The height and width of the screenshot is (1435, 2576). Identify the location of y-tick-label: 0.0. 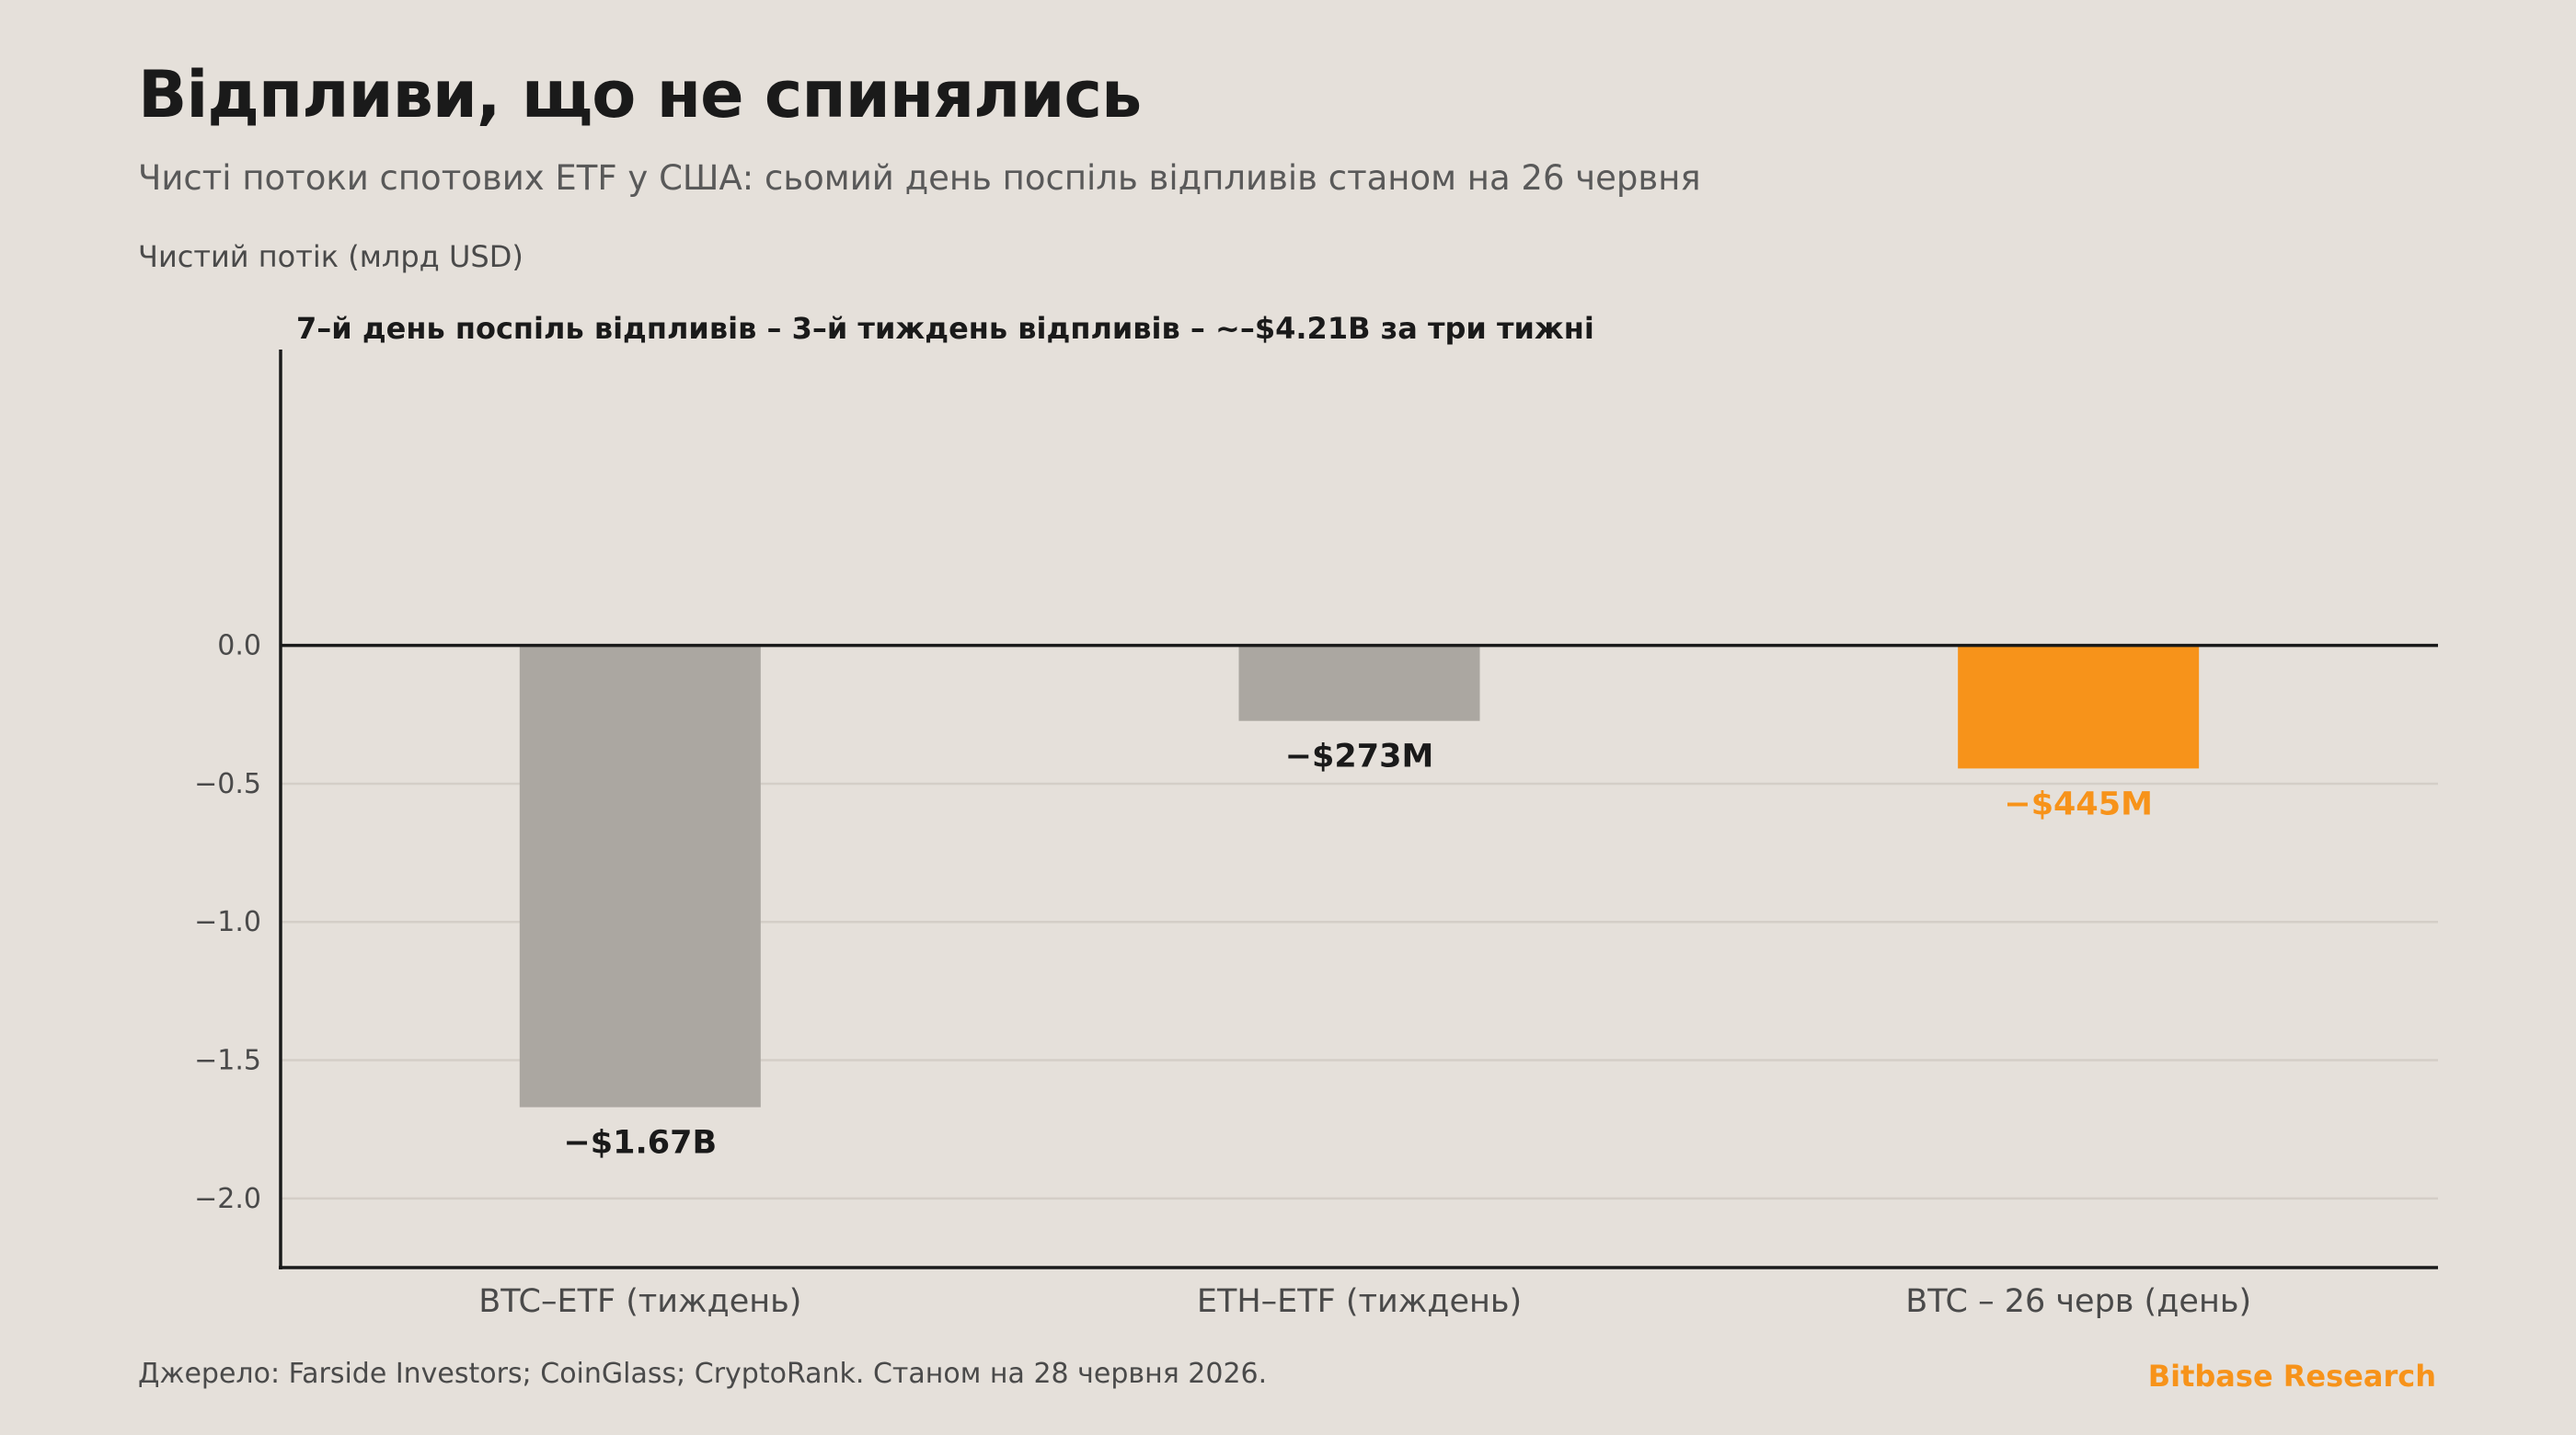
(239, 646).